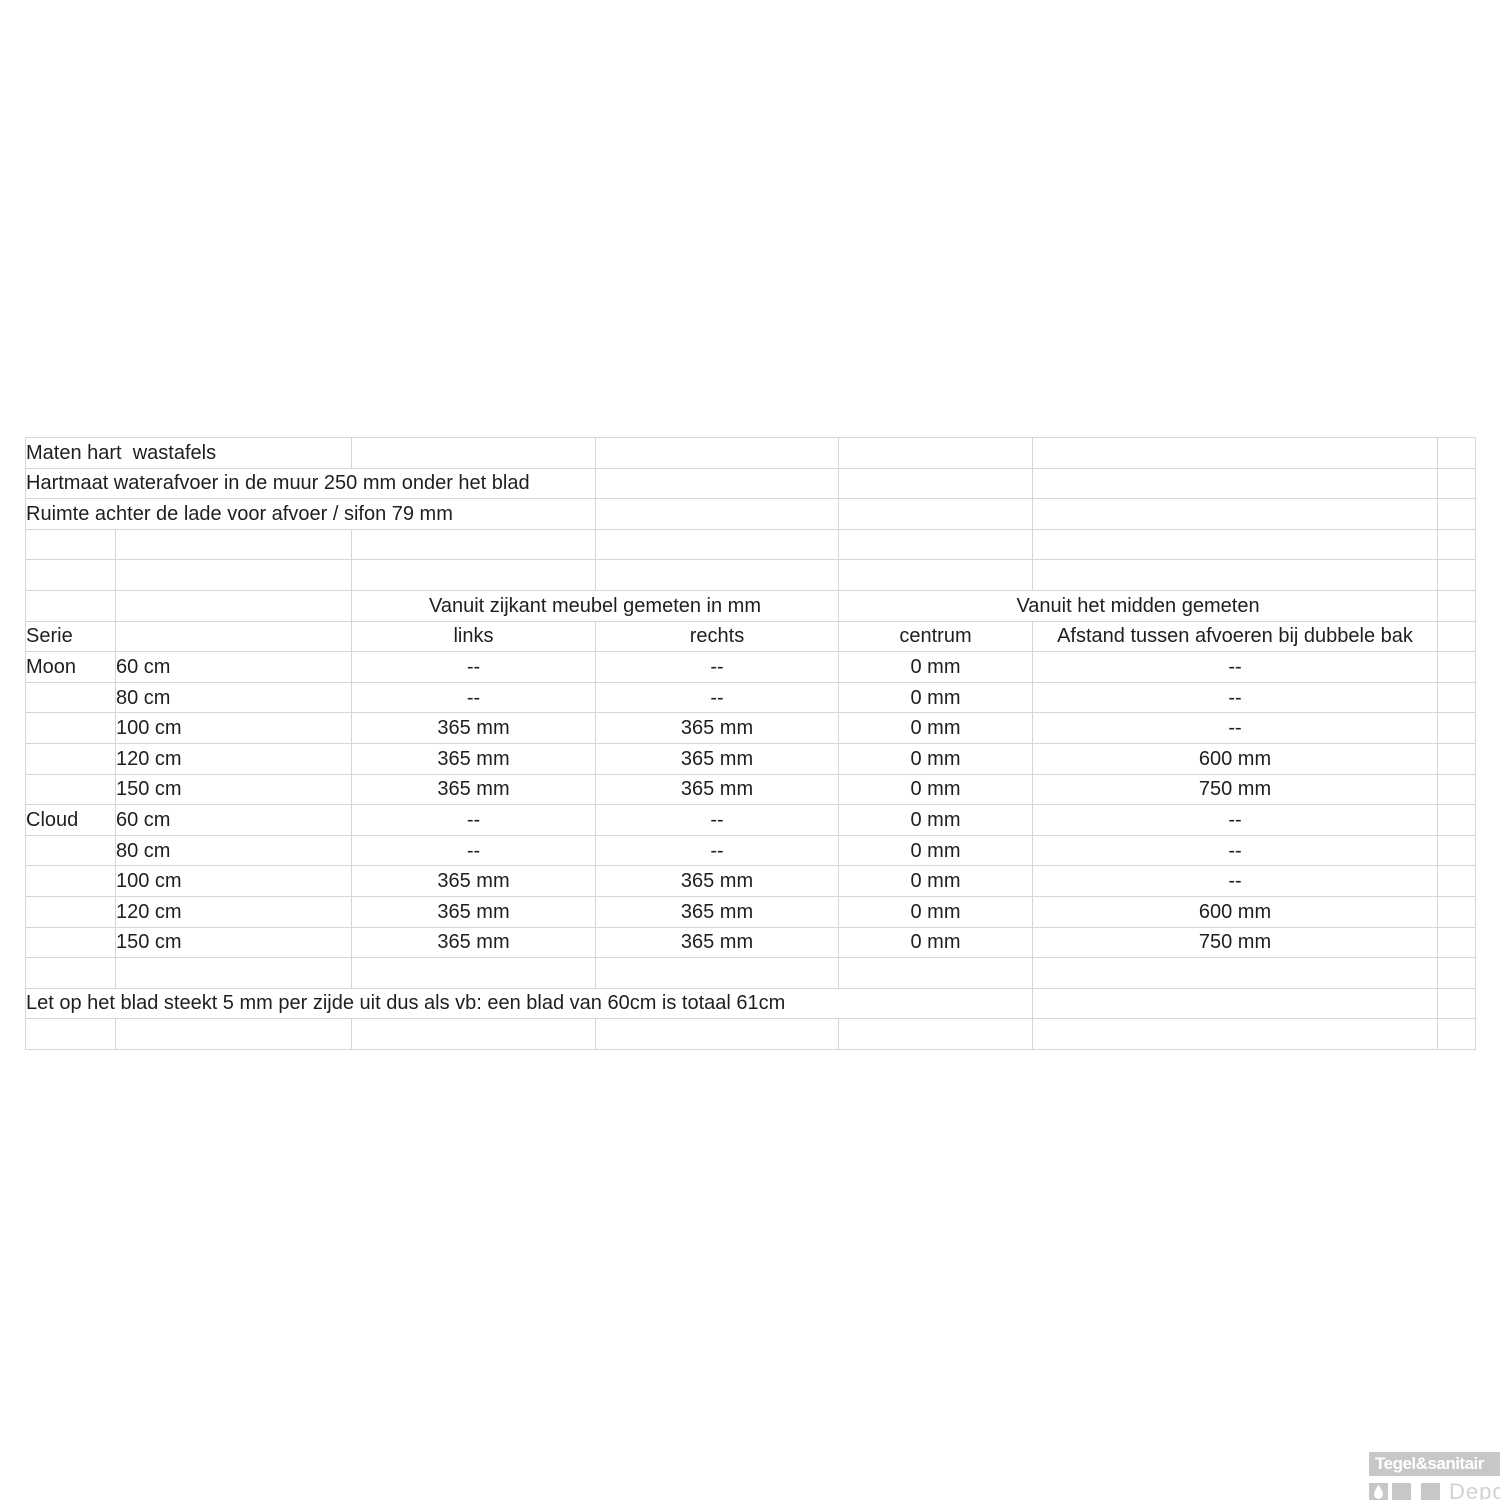 Image resolution: width=1500 pixels, height=1500 pixels. I want to click on selected-cell, so click(473, 453).